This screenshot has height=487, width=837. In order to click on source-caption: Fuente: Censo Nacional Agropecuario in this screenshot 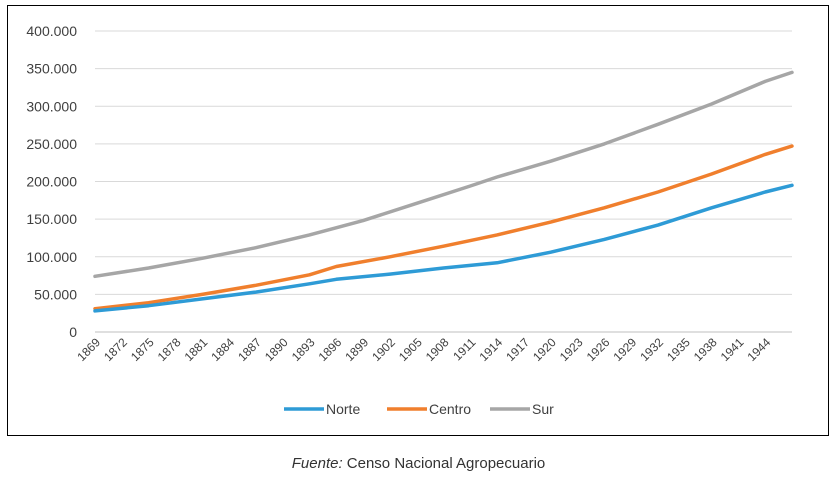, I will do `click(418, 463)`.